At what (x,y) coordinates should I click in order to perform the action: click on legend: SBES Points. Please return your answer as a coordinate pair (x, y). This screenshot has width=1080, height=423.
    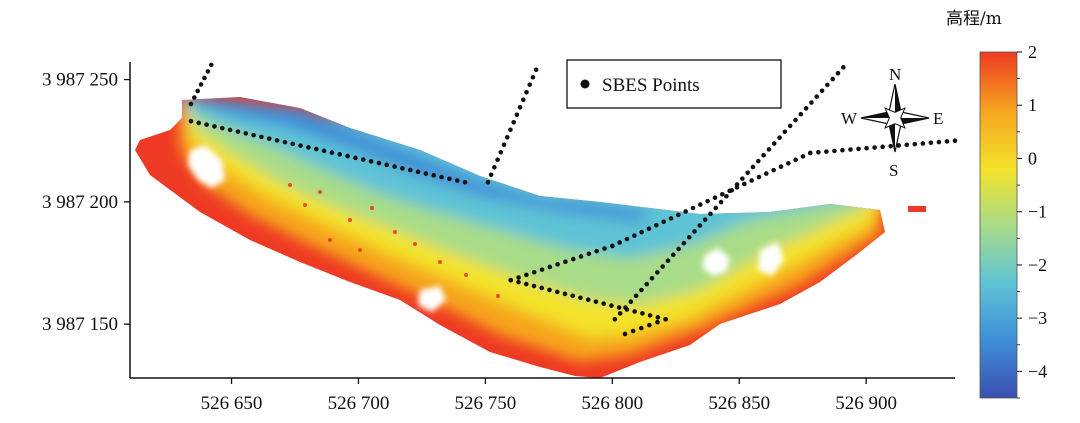
    Looking at the image, I should click on (674, 84).